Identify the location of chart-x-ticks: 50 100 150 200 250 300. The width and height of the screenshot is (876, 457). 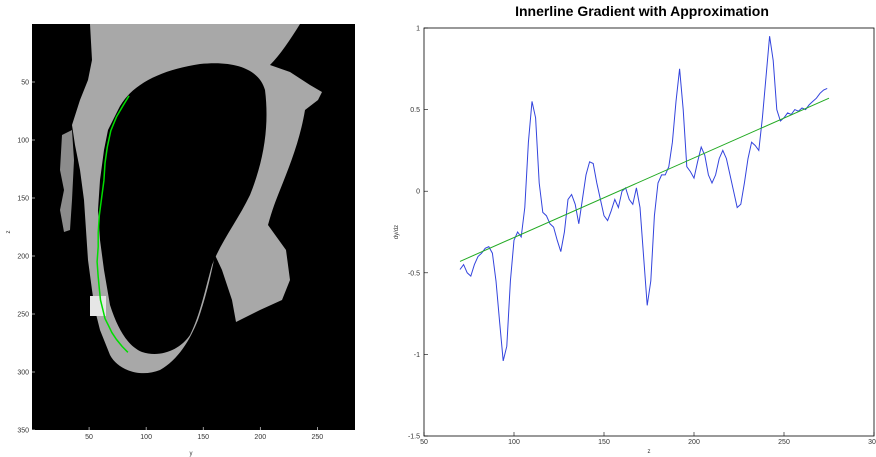
(648, 439).